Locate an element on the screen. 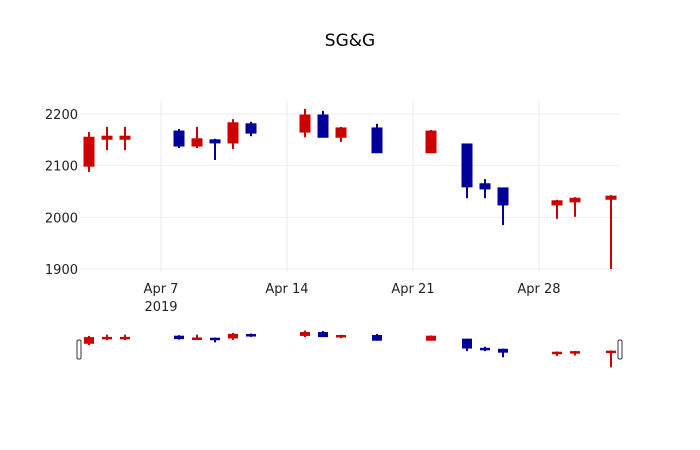 The image size is (700, 450). x-tick-label: Apr 28 is located at coordinates (538, 289).